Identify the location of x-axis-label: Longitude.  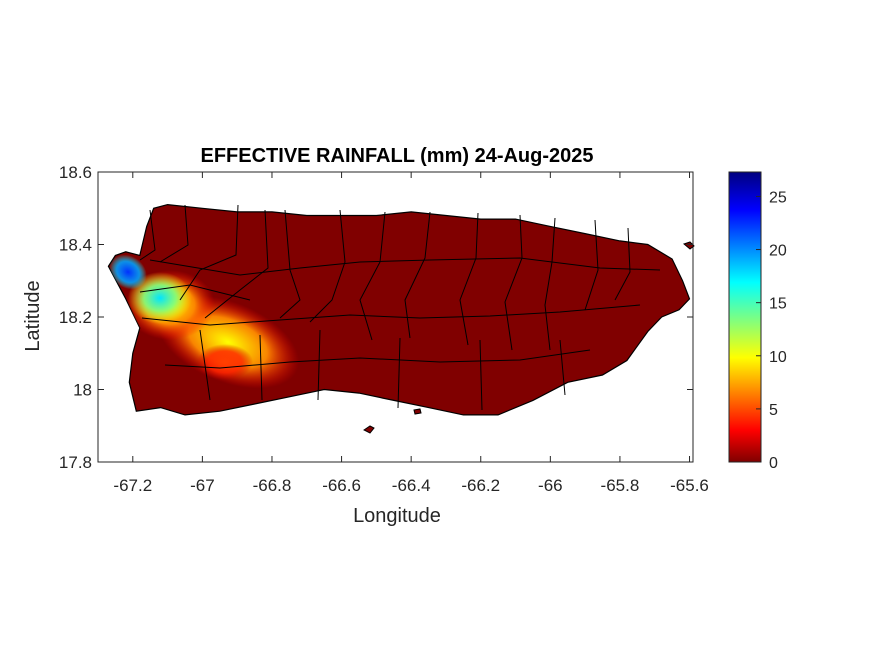
(397, 516).